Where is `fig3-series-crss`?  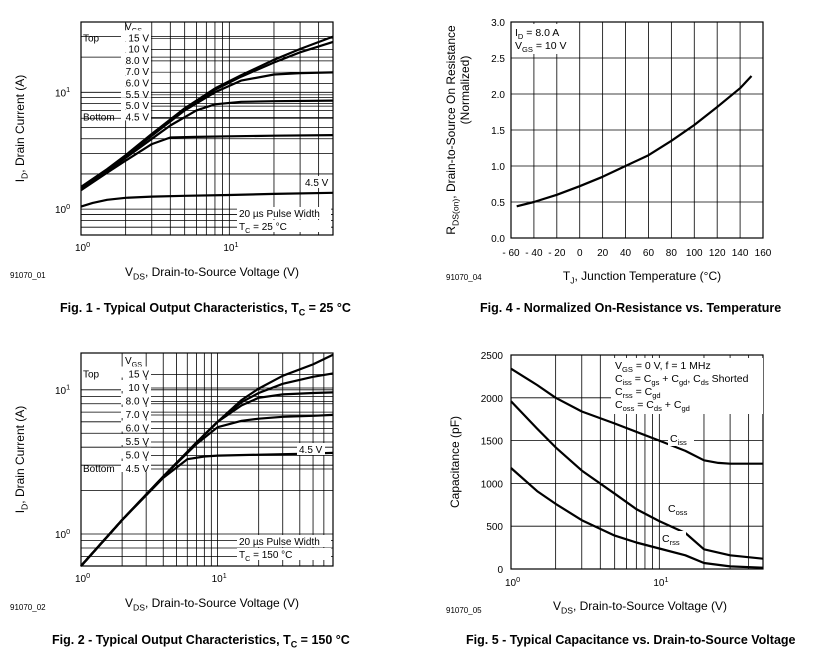 fig3-series-crss is located at coordinates (637, 518).